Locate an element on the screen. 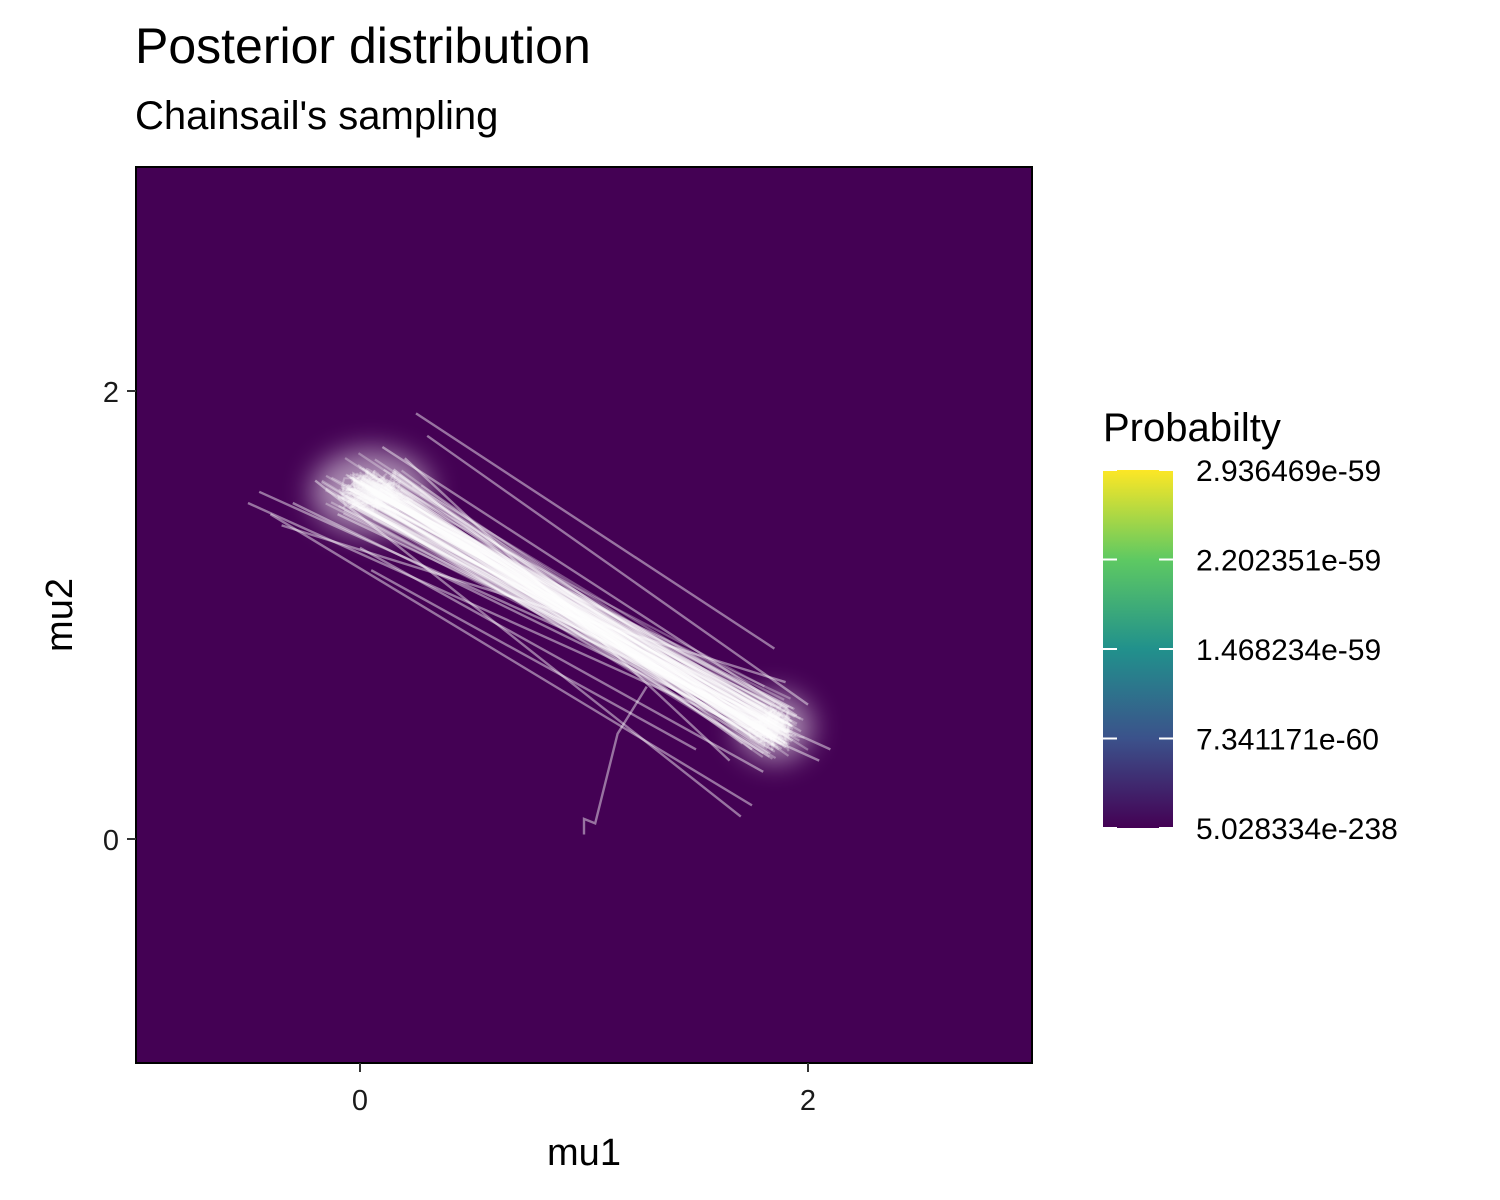 The height and width of the screenshot is (1200, 1500). sampling-traces is located at coordinates (539, 623).